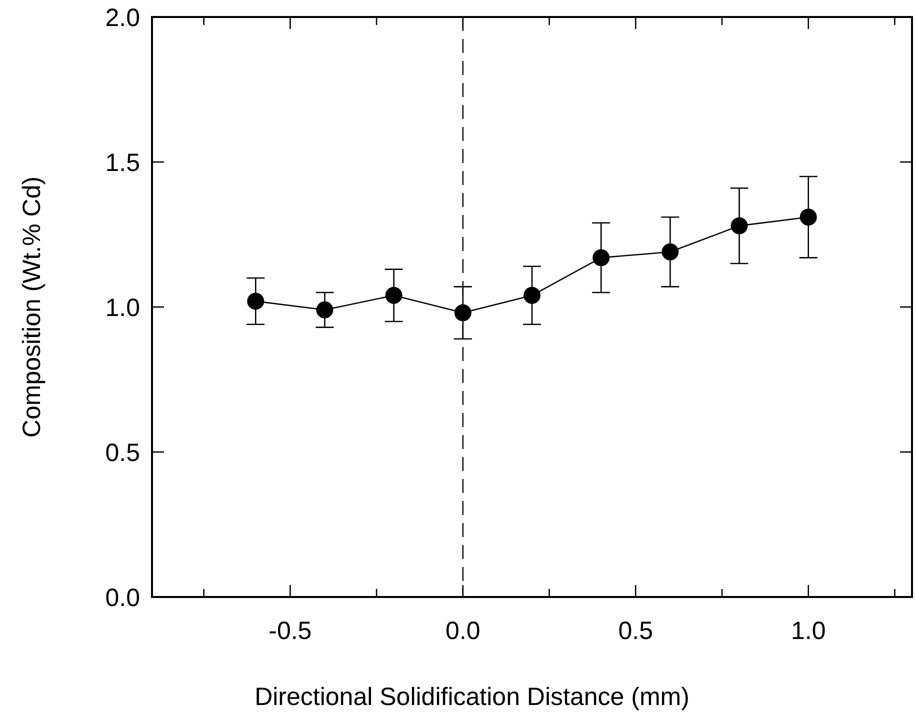 The image size is (916, 725). Describe the element at coordinates (122, 598) in the screenshot. I see `y-tick-label: 0.0` at that location.